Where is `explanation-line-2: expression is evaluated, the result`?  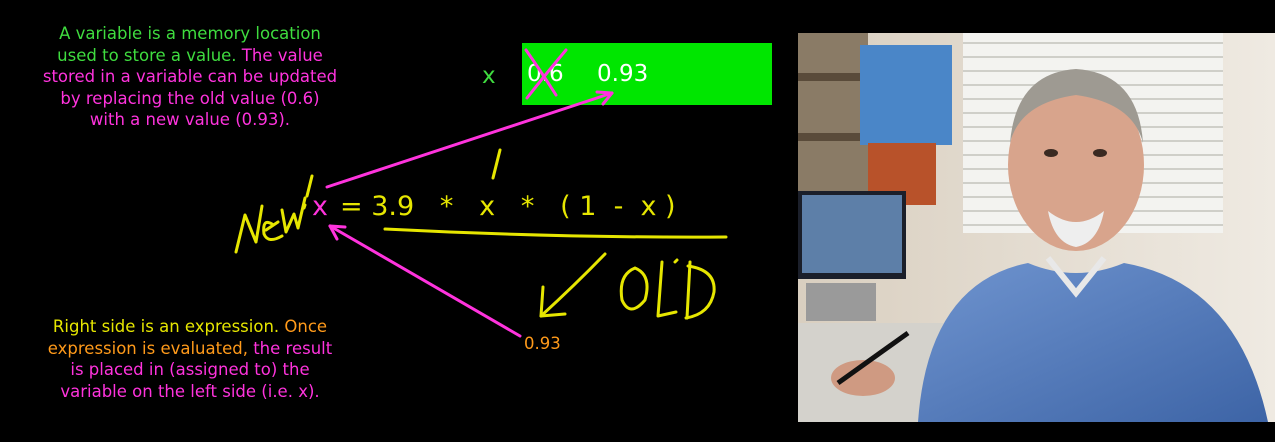 explanation-line-2: expression is evaluated, the result is located at coordinates (190, 349).